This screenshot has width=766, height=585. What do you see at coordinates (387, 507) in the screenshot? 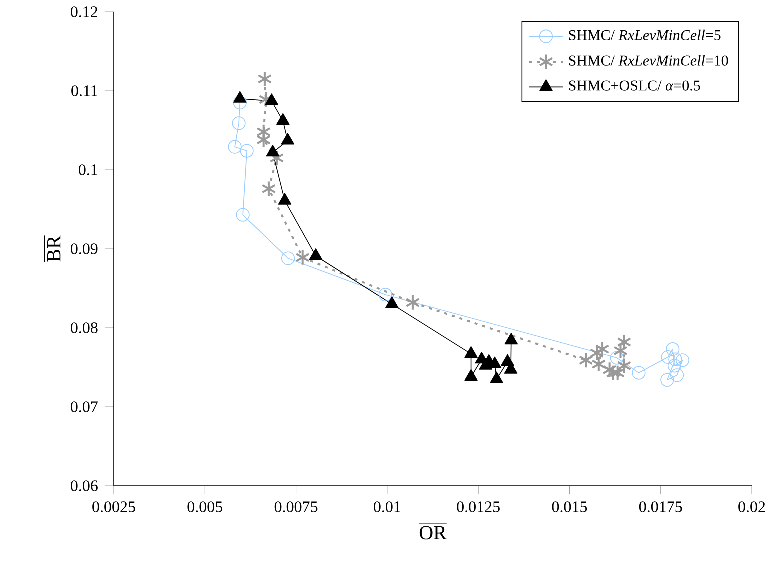
I see `x-tick-label: 0.01` at bounding box center [387, 507].